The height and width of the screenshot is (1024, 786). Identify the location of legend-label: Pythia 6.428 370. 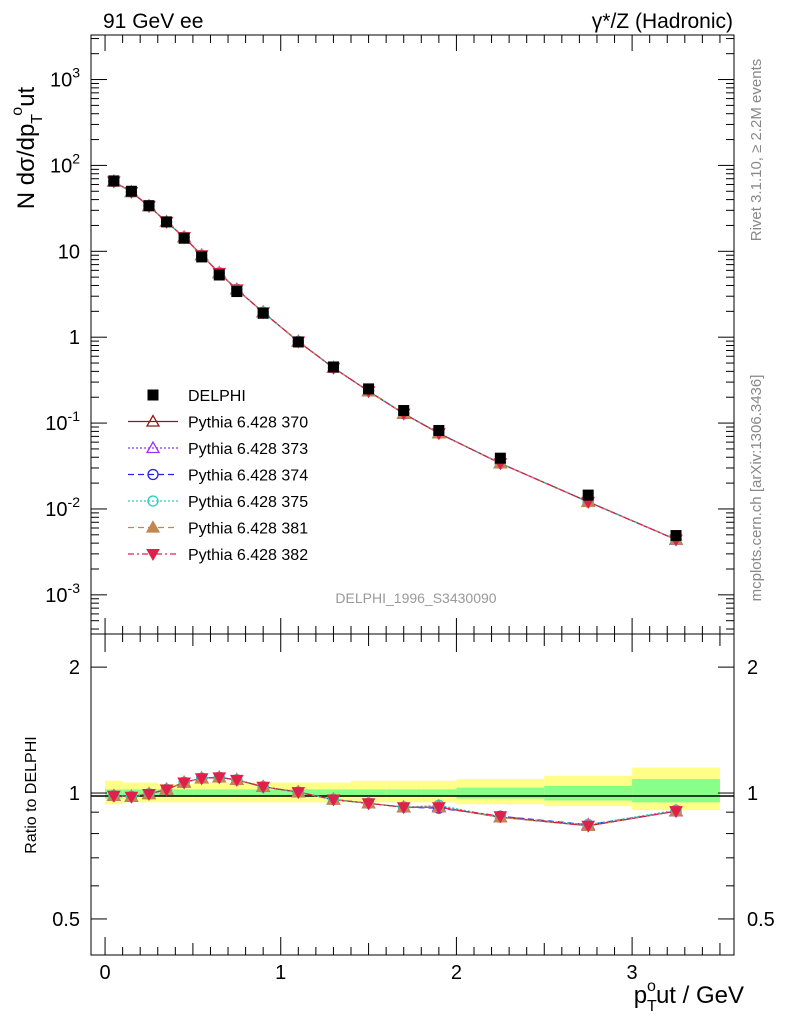
(248, 423).